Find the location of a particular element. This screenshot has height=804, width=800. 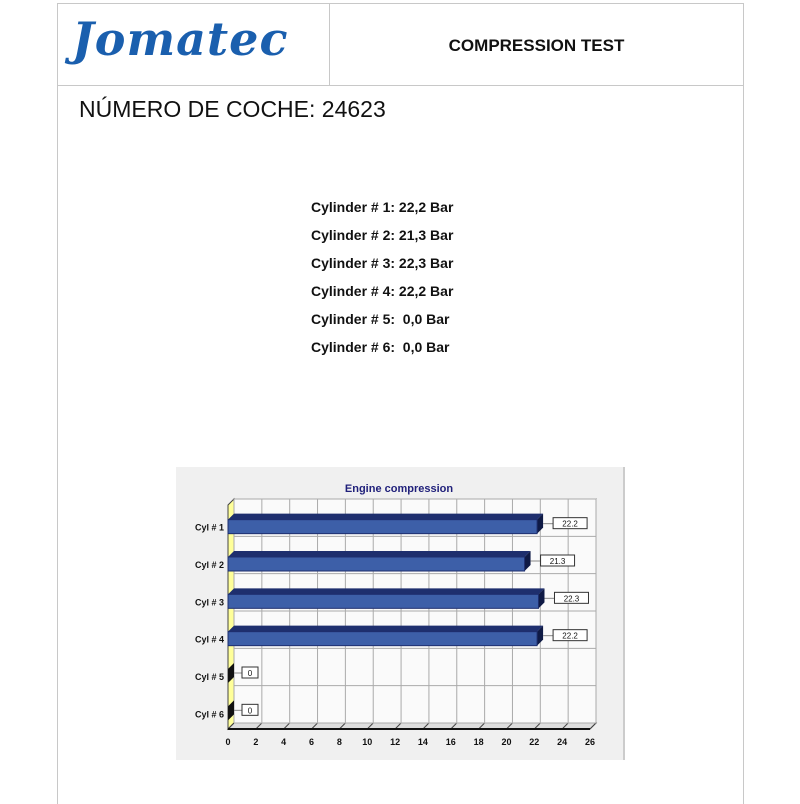

x-tick-label: 18 is located at coordinates (479, 742).